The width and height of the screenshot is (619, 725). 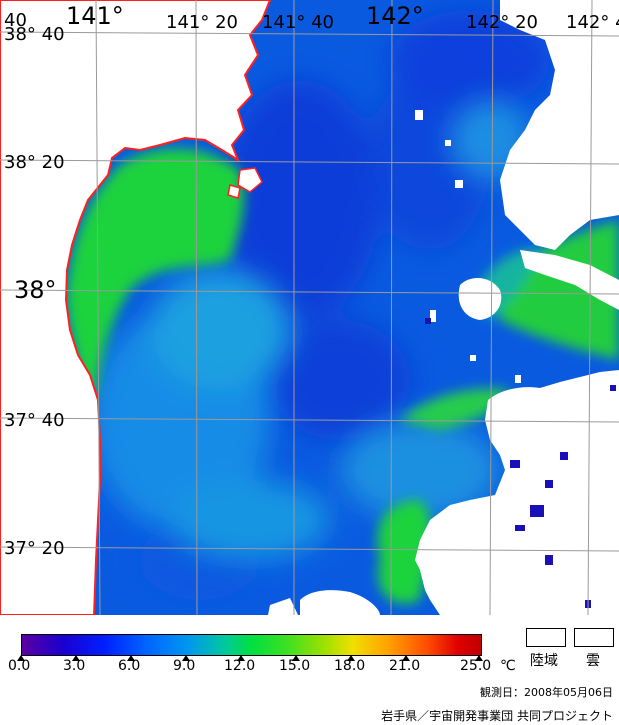 What do you see at coordinates (405, 666) in the screenshot?
I see `scale-tick-label: 21.0` at bounding box center [405, 666].